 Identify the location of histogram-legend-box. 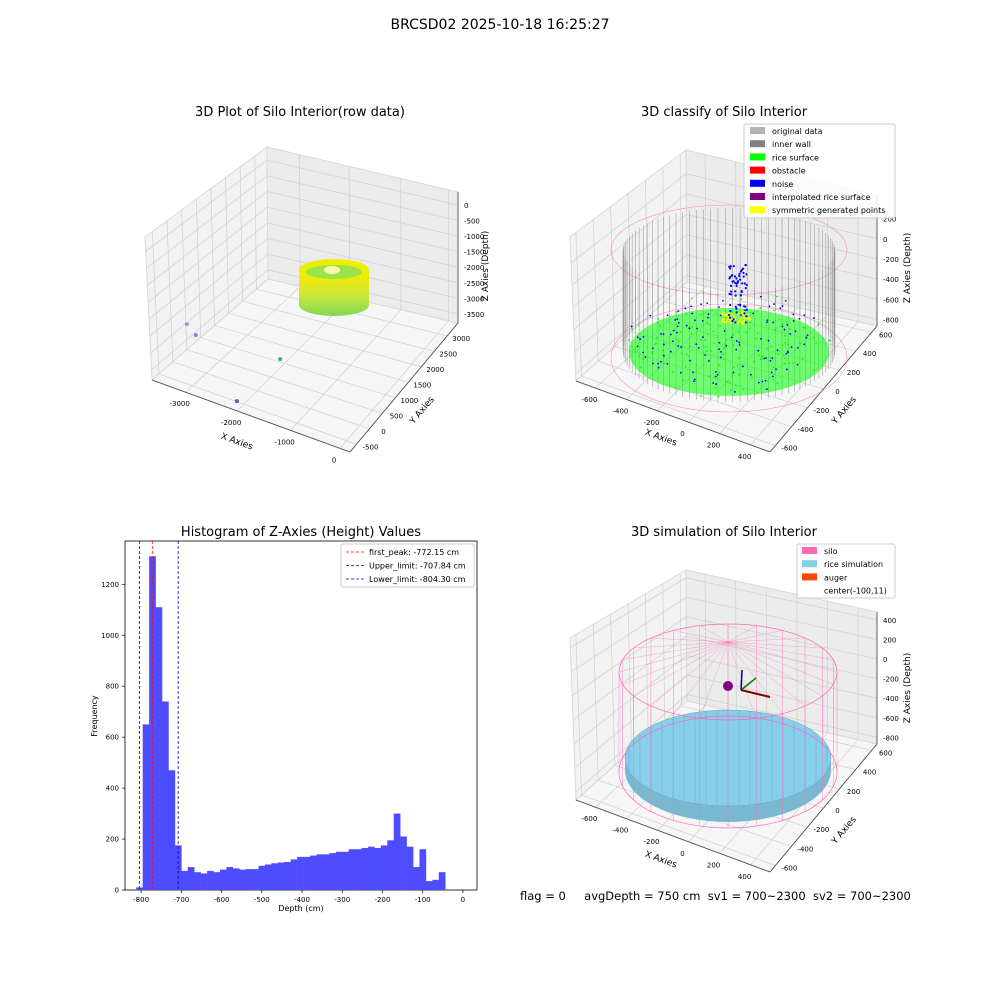
(407, 565).